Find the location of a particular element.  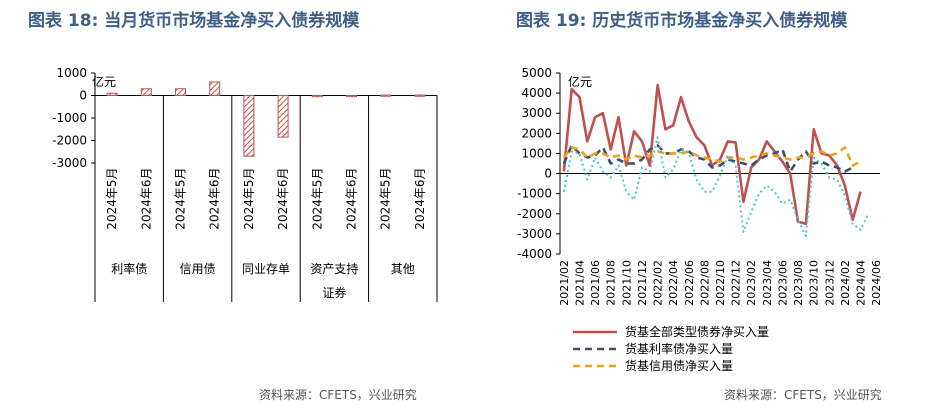

left-group-label: 其他 is located at coordinates (403, 269).